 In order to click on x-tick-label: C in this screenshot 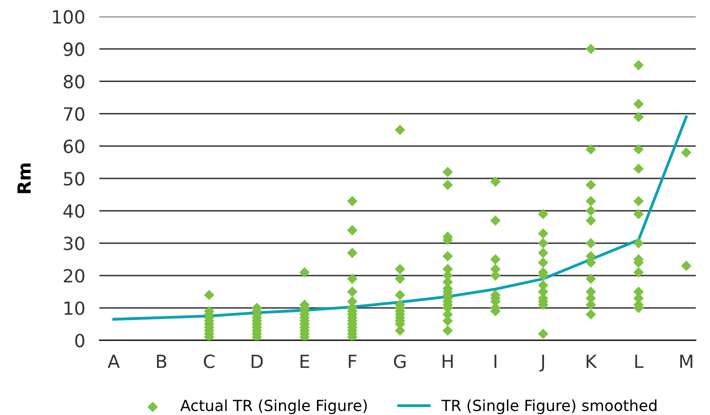, I will do `click(209, 361)`.